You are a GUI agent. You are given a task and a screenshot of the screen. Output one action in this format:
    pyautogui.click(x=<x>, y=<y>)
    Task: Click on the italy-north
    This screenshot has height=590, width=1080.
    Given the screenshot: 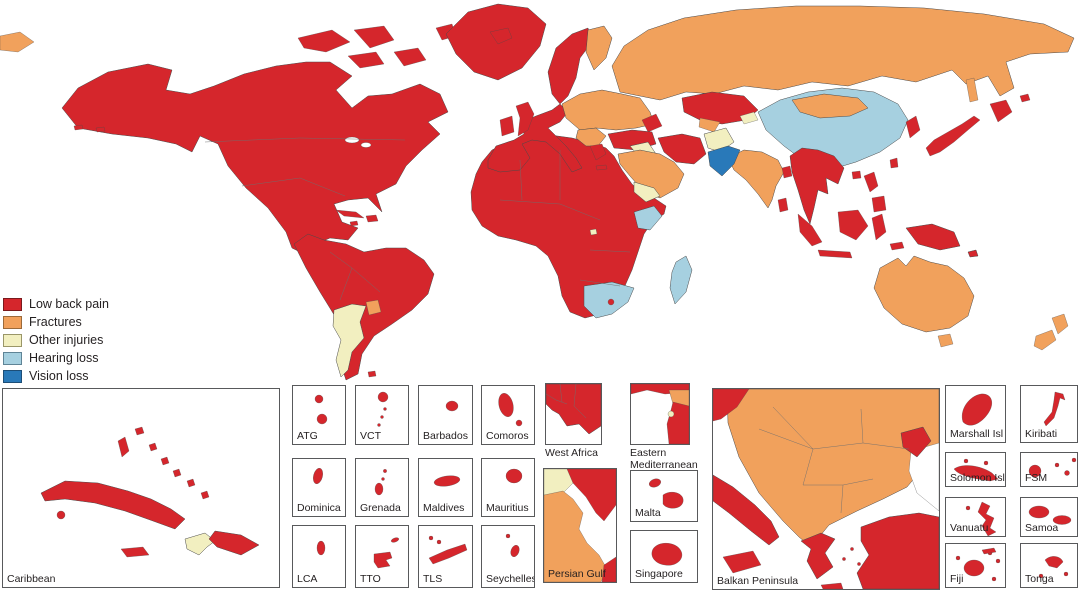 What is the action you would take?
    pyautogui.click(x=731, y=405)
    